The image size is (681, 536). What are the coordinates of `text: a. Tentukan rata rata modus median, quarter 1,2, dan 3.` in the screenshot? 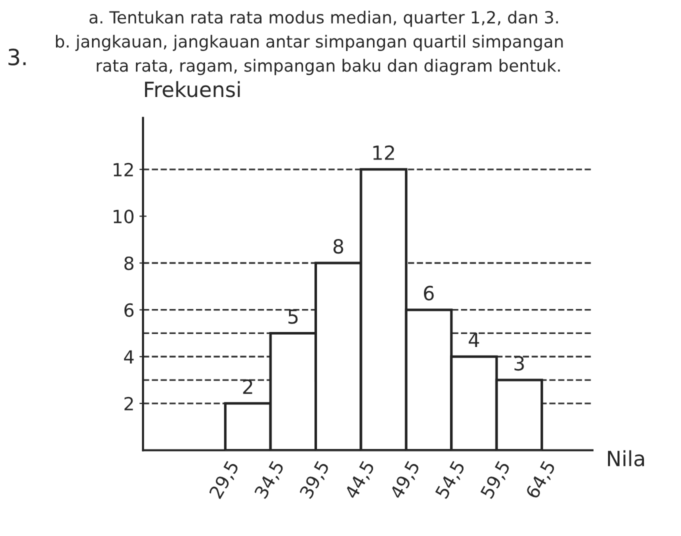 It's located at (324, 18).